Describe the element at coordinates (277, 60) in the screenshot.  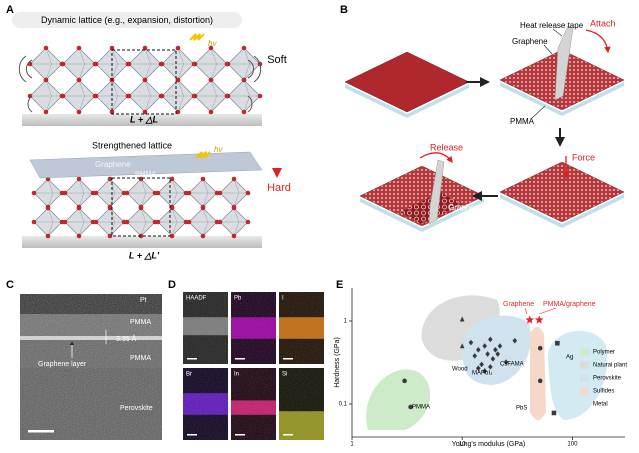
I see `soft-label: Soft` at that location.